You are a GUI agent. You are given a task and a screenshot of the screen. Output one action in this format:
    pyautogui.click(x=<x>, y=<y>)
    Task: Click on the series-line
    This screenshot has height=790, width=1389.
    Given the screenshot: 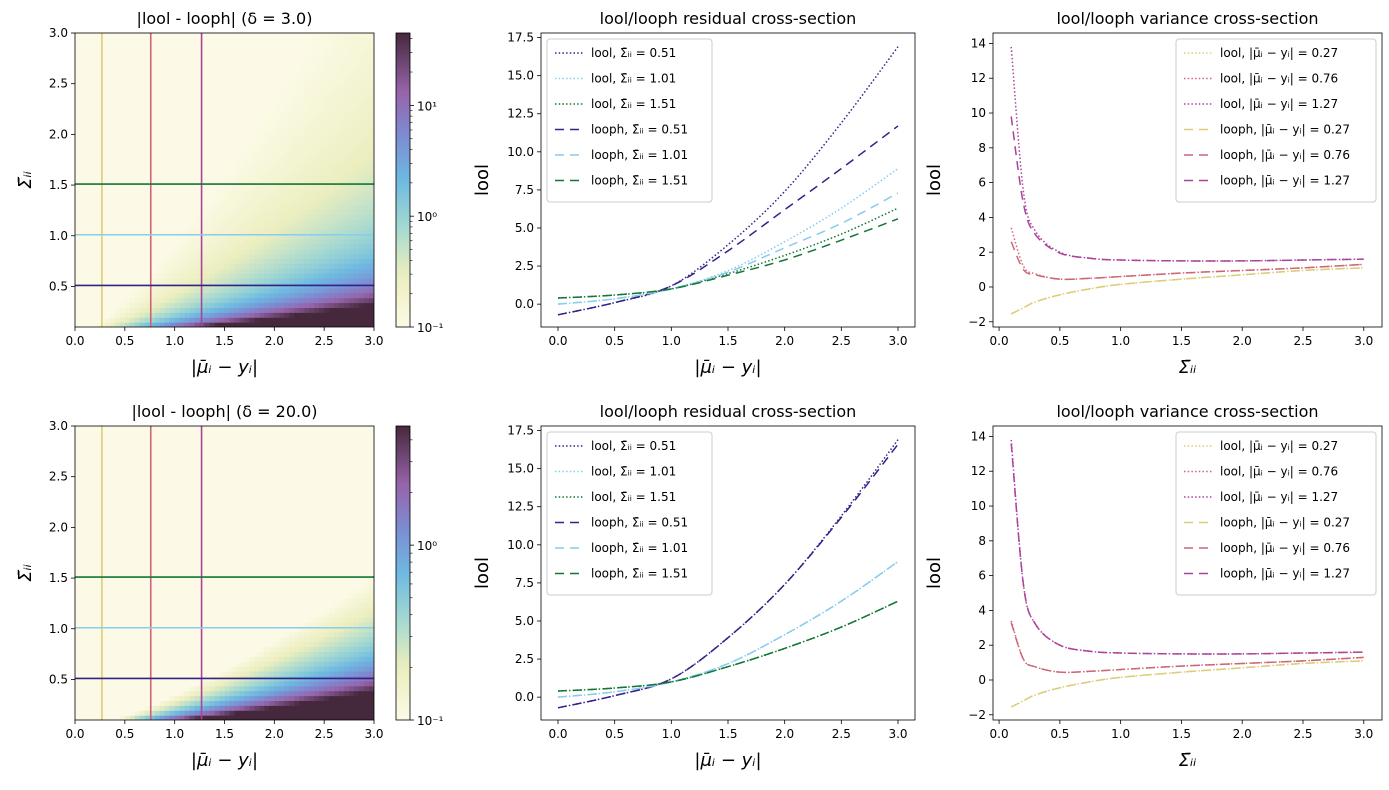 What is the action you would take?
    pyautogui.click(x=1187, y=189)
    